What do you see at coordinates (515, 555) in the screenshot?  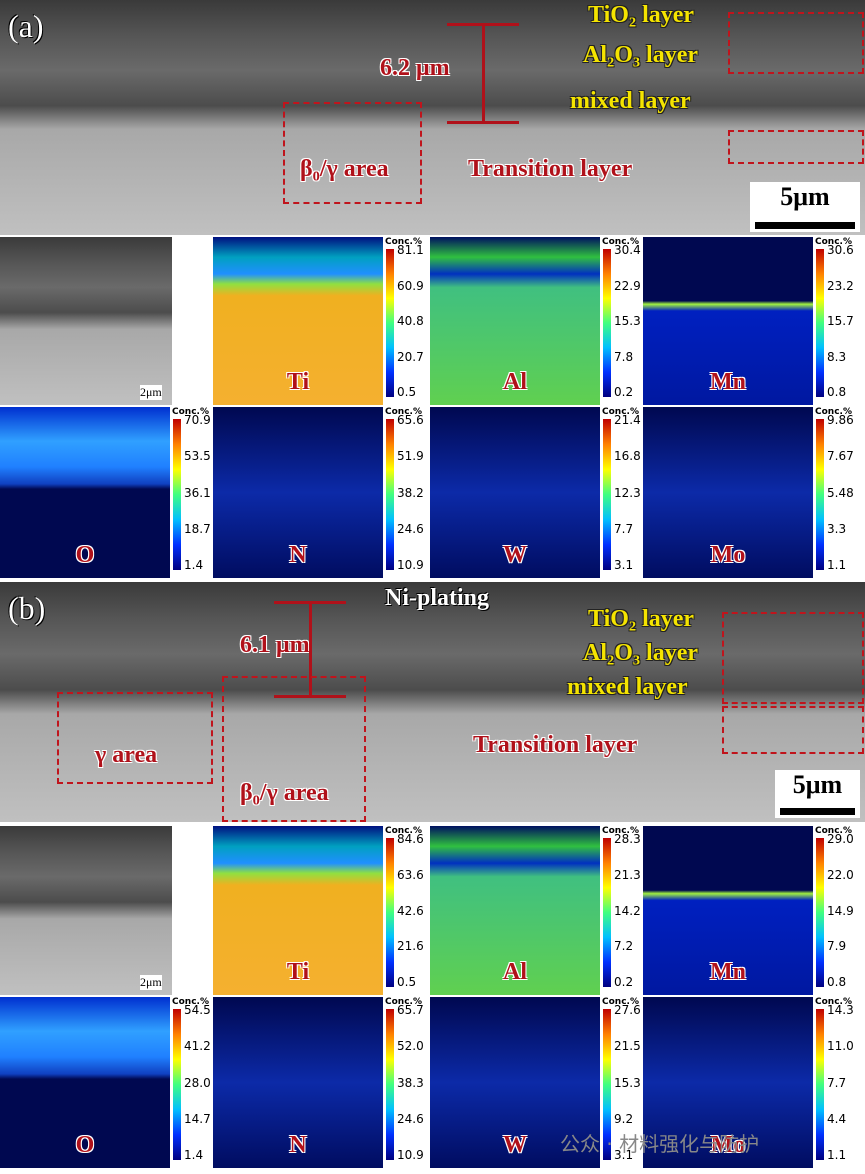 I see `element-label: W` at bounding box center [515, 555].